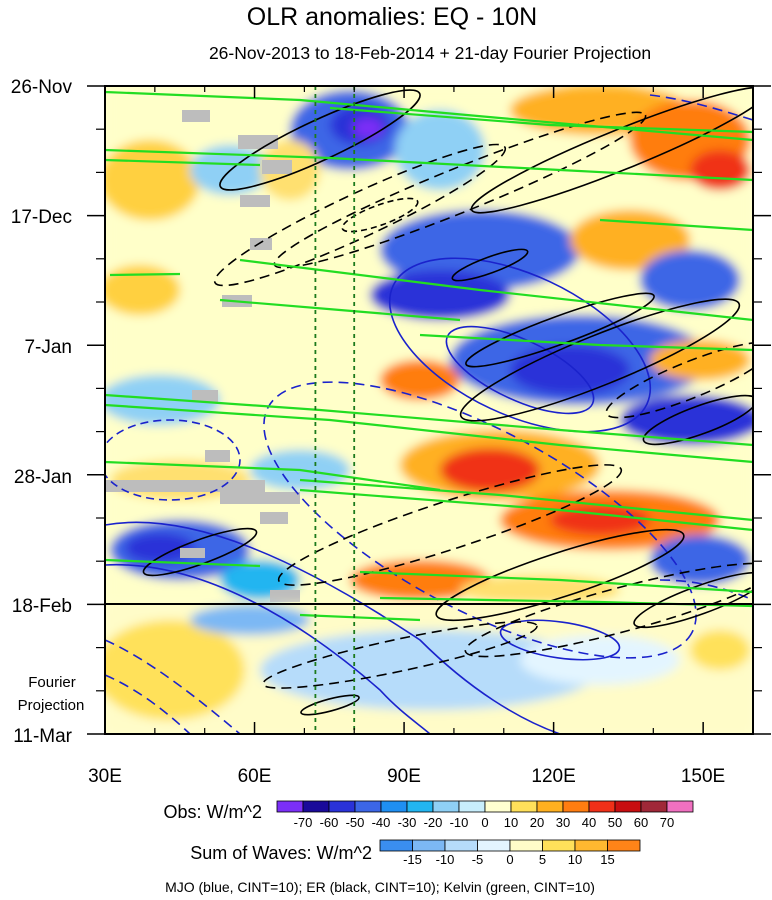  I want to click on waves-colorbar-level-label: -10, so click(445, 859).